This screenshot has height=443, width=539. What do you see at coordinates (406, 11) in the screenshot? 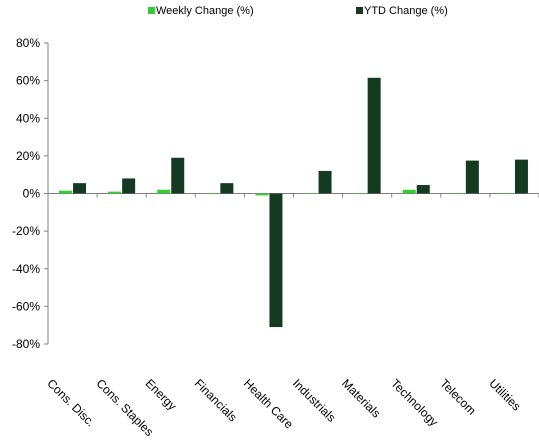
I see `legend-label: YTD Change (%)` at bounding box center [406, 11].